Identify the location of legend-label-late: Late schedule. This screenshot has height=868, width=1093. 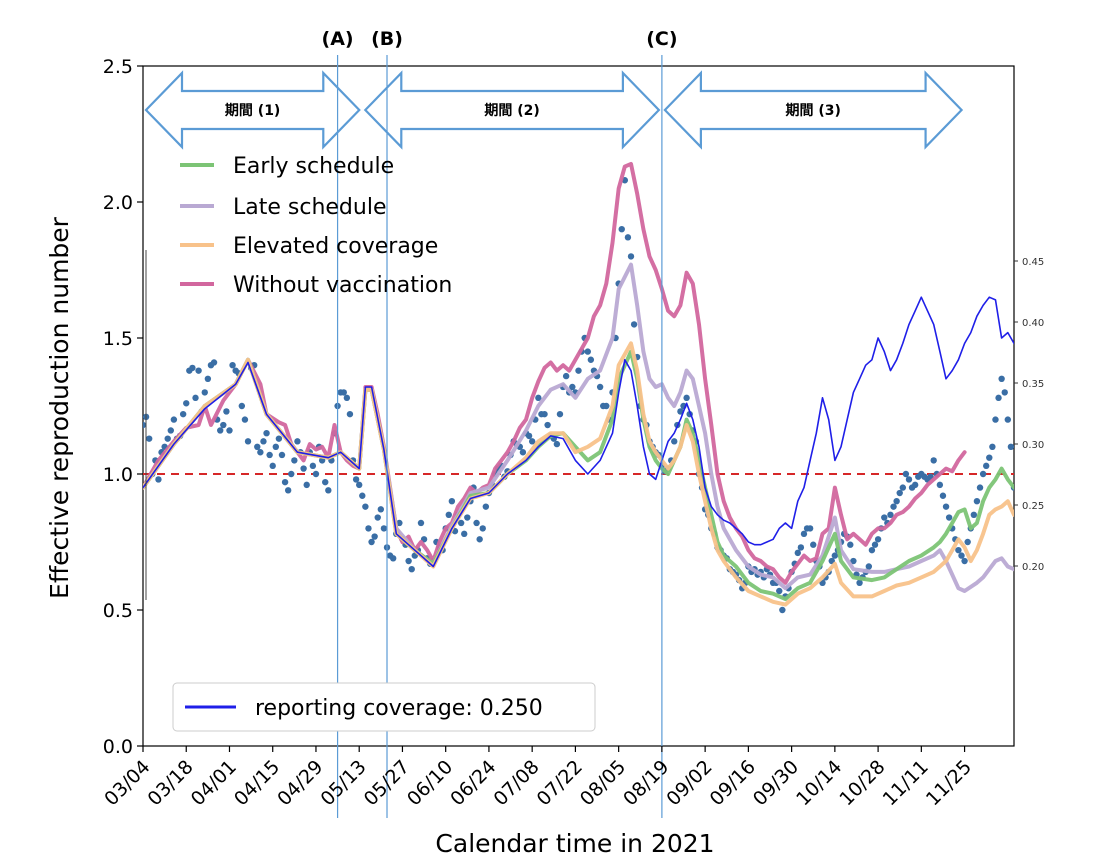
(309, 207).